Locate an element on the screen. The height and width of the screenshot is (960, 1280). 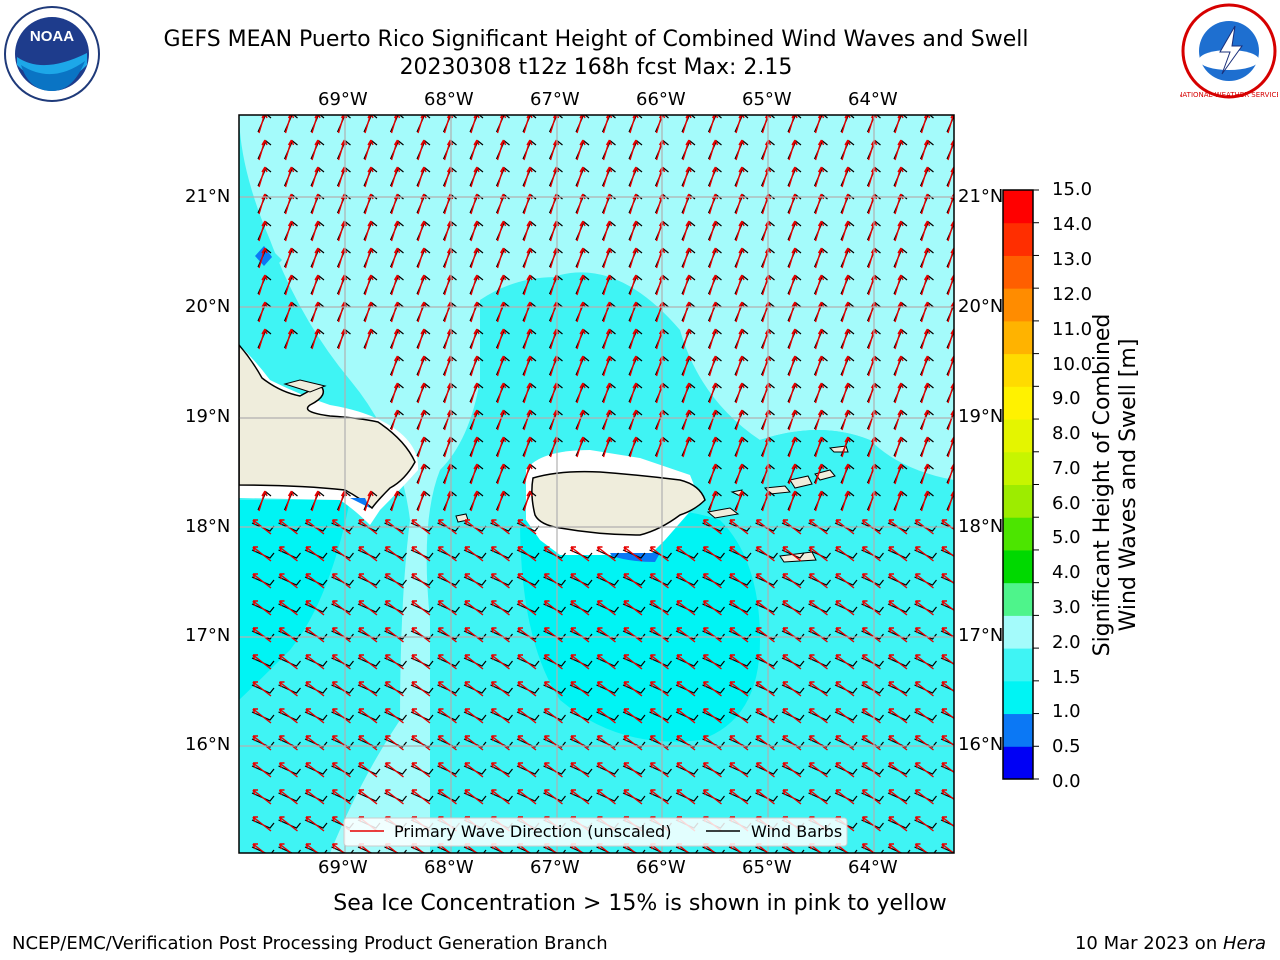
lat-label: 16°N is located at coordinates (208, 744).